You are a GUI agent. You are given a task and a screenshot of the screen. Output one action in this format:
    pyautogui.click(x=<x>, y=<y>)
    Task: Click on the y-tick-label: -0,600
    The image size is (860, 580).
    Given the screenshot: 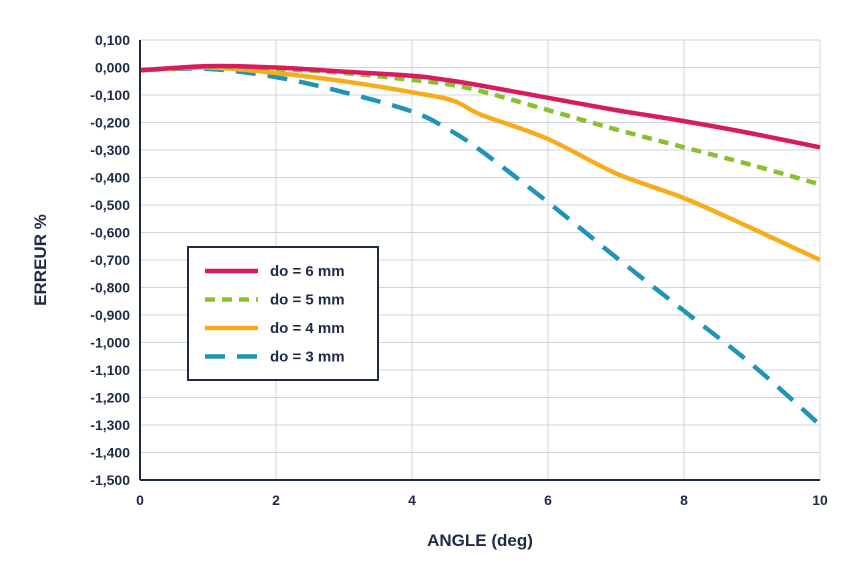 What is the action you would take?
    pyautogui.click(x=110, y=233)
    